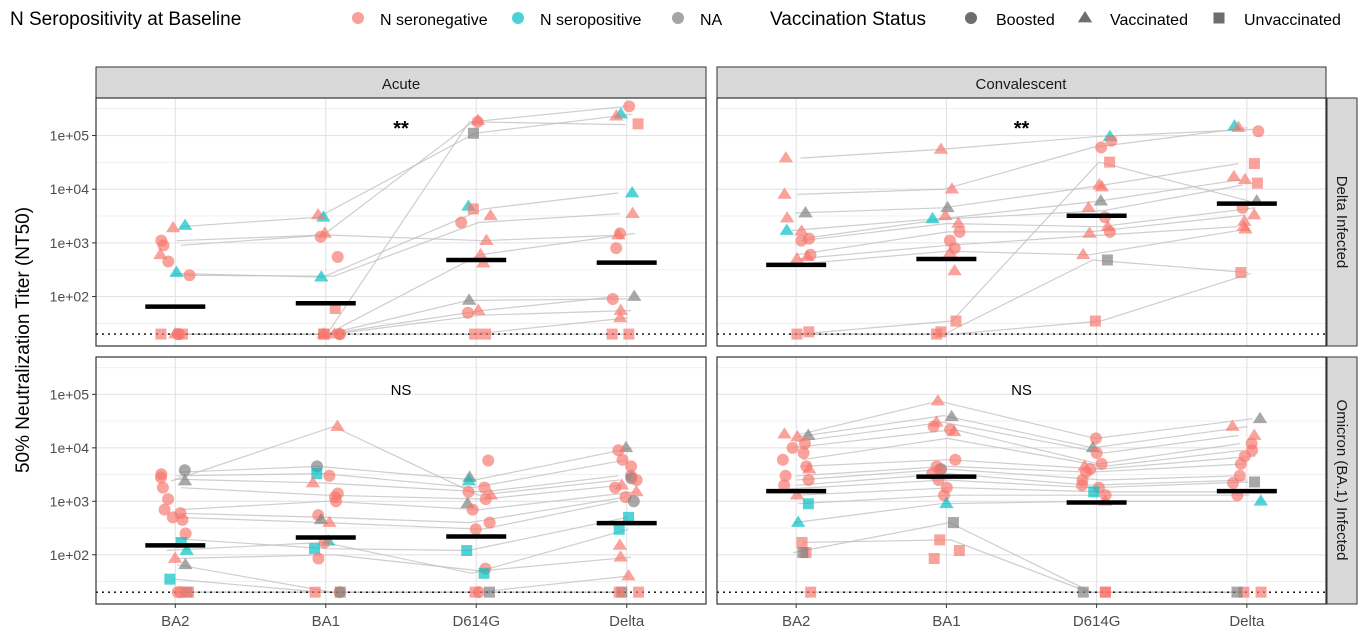 The height and width of the screenshot is (634, 1360). I want to click on strip-col-acute: Acute, so click(401, 82).